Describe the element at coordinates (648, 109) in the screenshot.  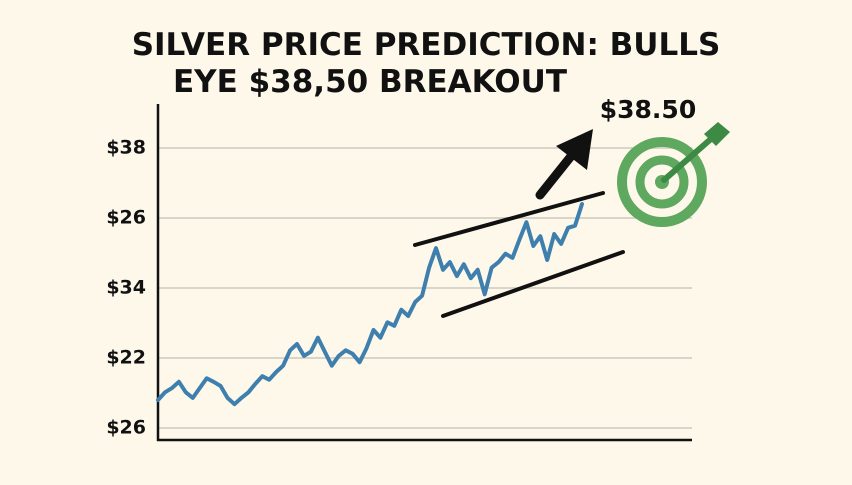
I see `target-label: $38.50` at that location.